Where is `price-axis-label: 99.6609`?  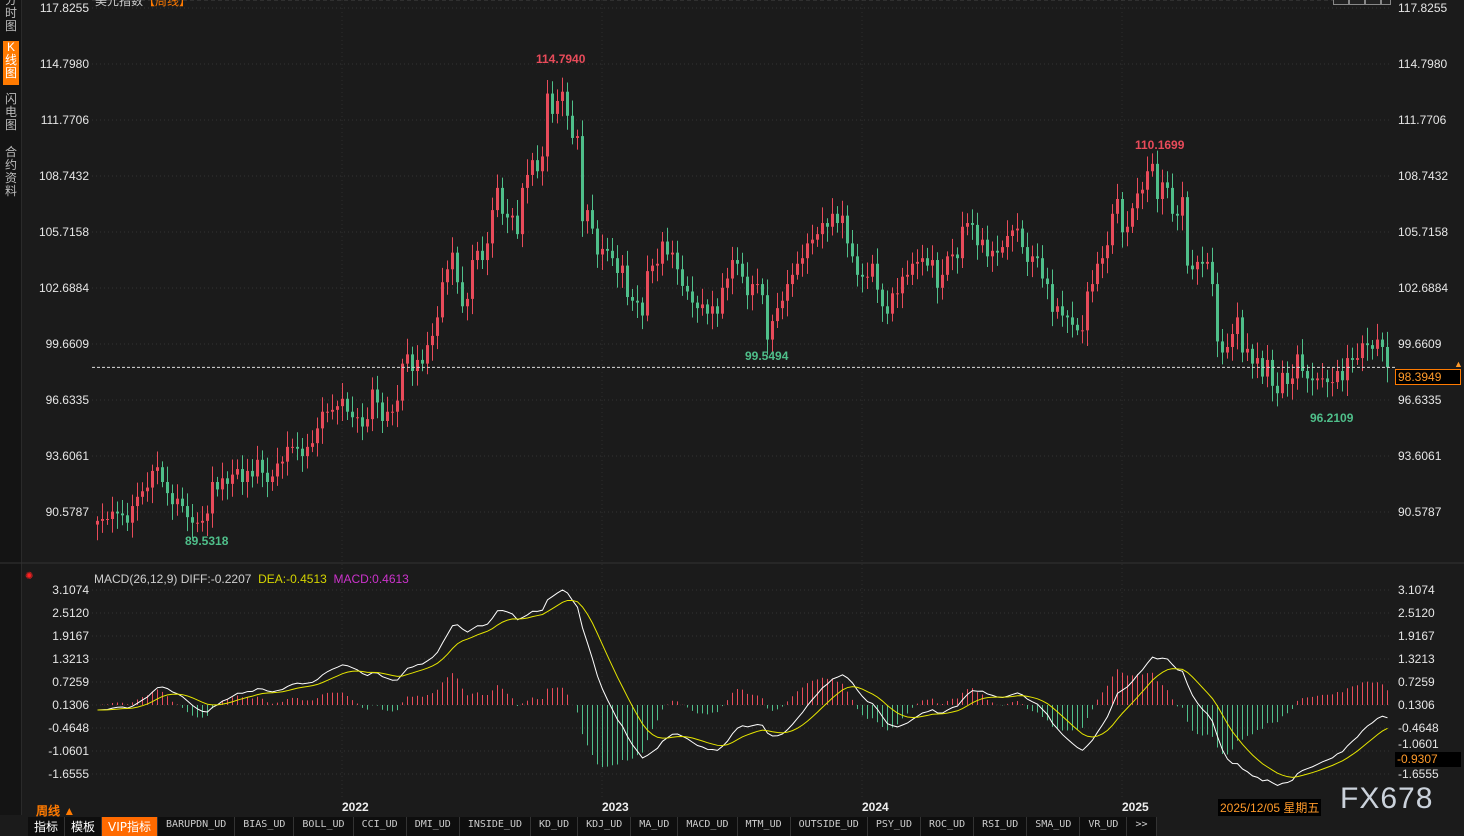
price-axis-label: 99.6609 is located at coordinates (1420, 344).